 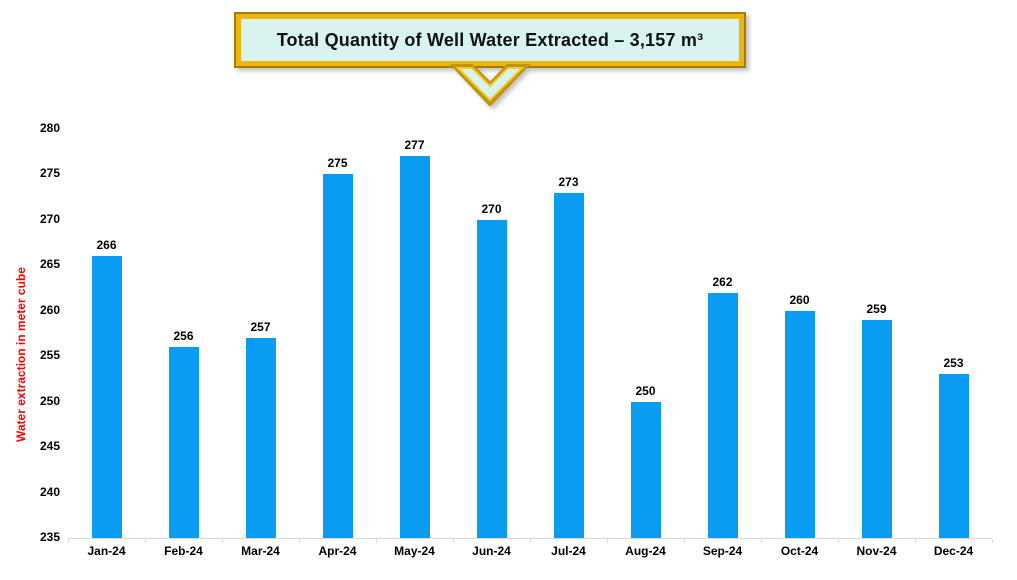 I want to click on bar-value-label: 270, so click(x=491, y=208).